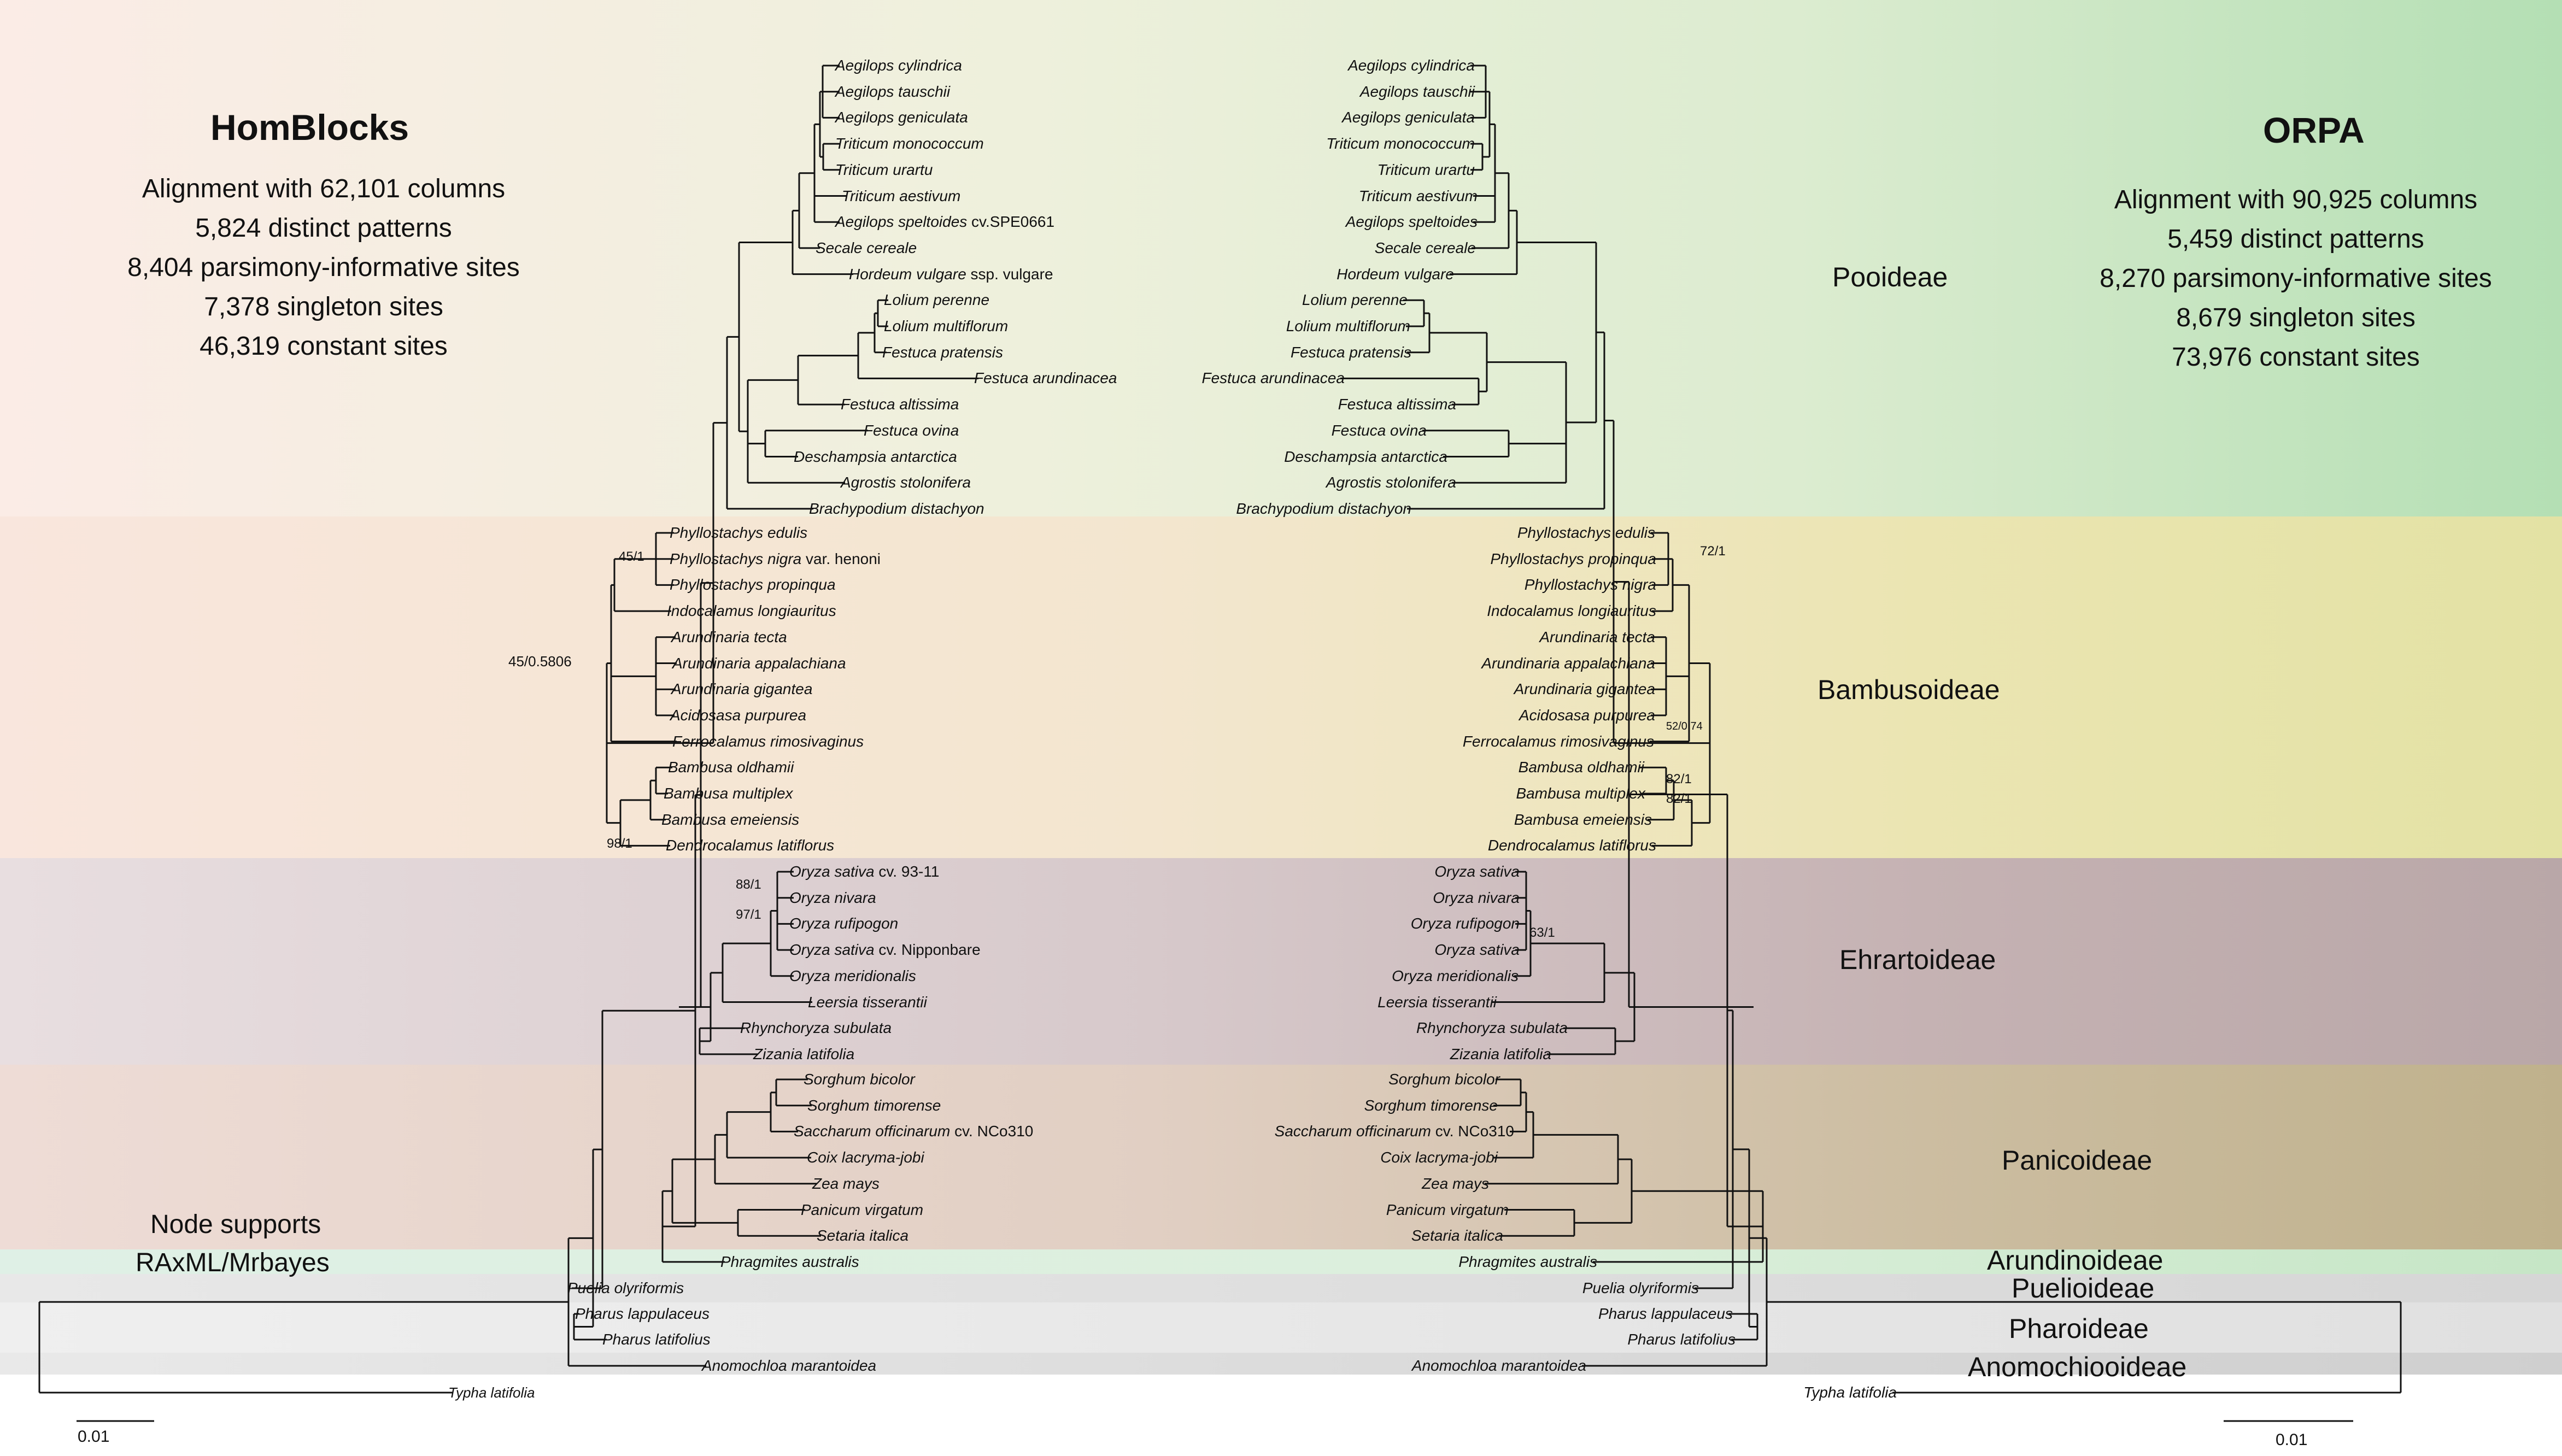  I want to click on taxon-name: Brachypodium distachyon, so click(896, 508).